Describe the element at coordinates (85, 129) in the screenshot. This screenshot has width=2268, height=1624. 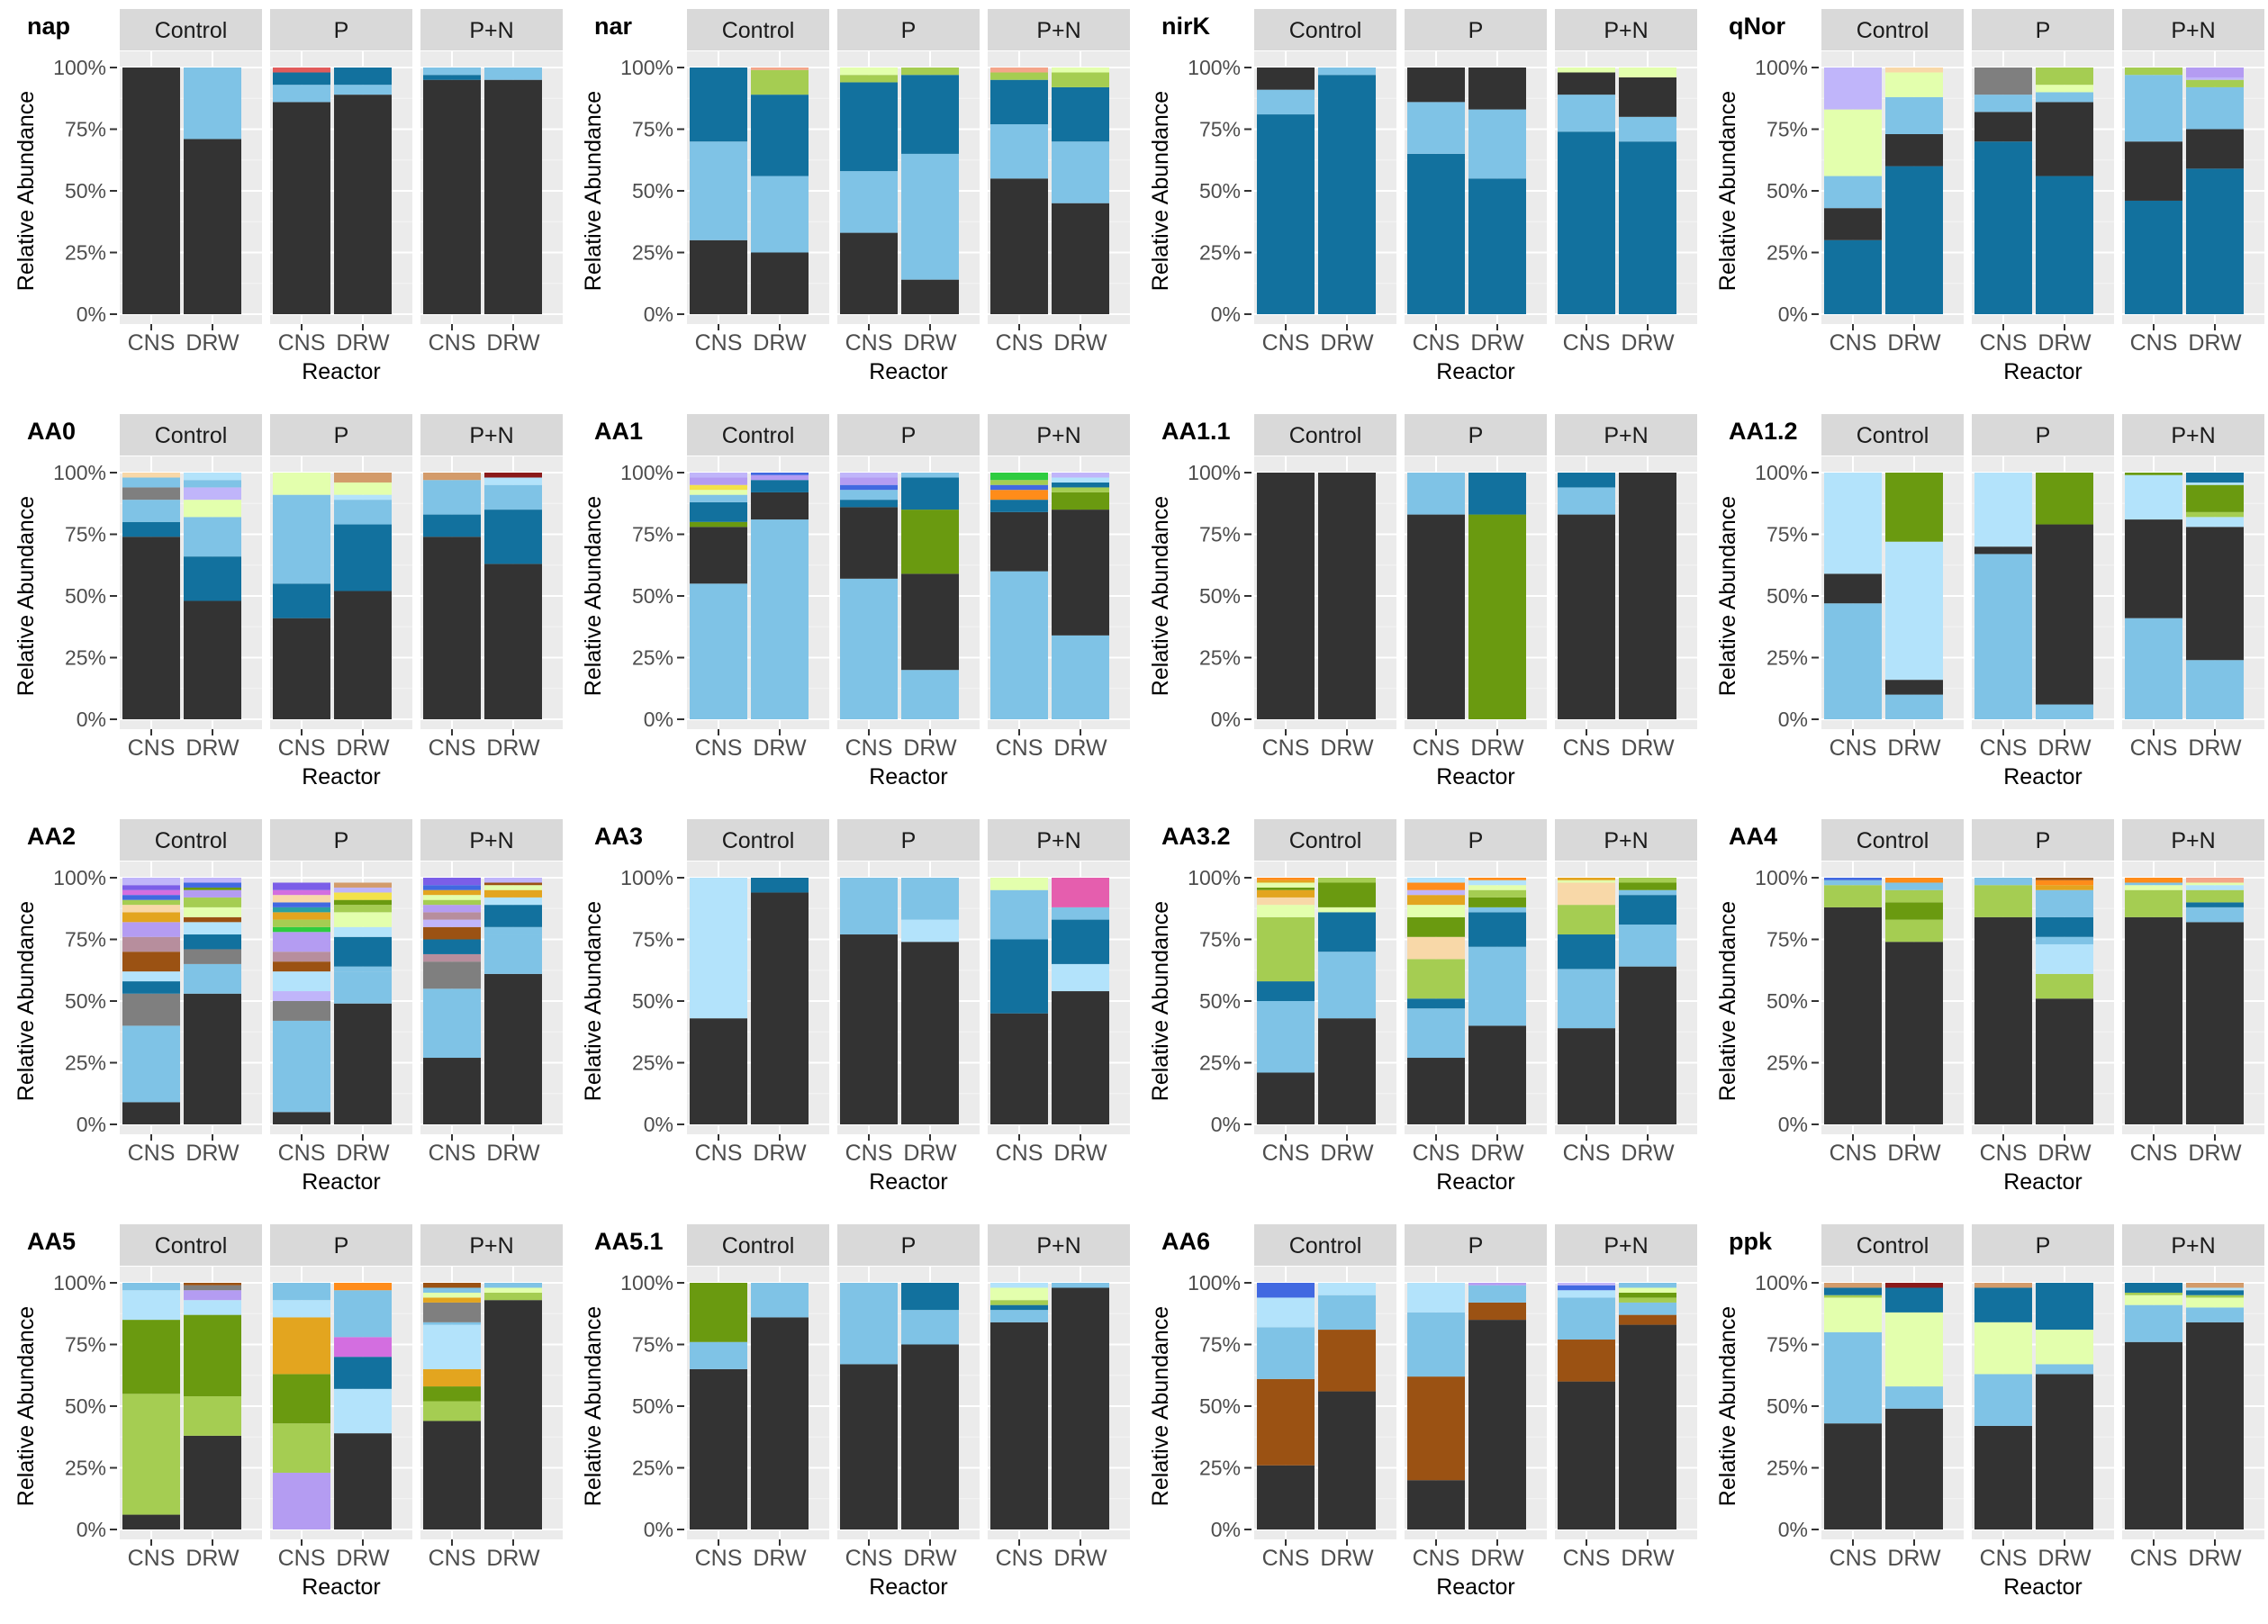
I see `y-tick-label: 75%` at that location.